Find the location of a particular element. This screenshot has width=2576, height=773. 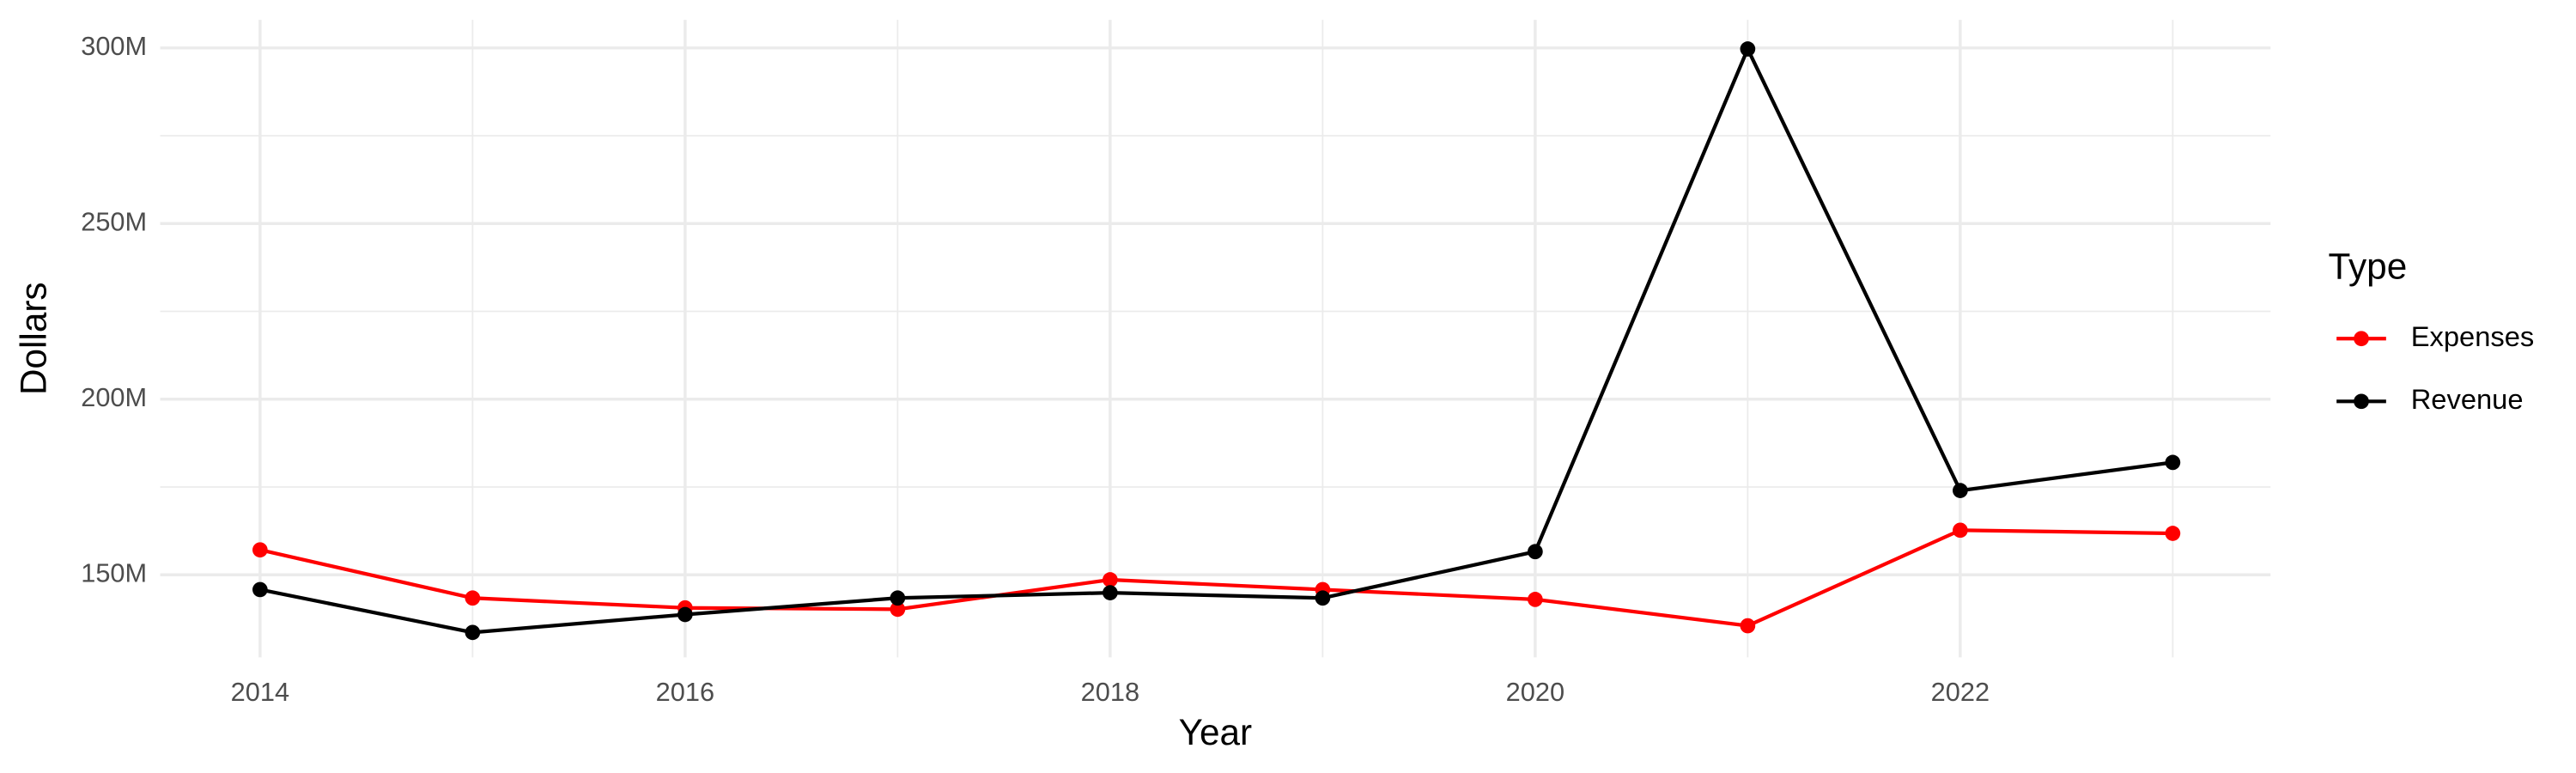

x-tick-label: 2014 is located at coordinates (260, 692).